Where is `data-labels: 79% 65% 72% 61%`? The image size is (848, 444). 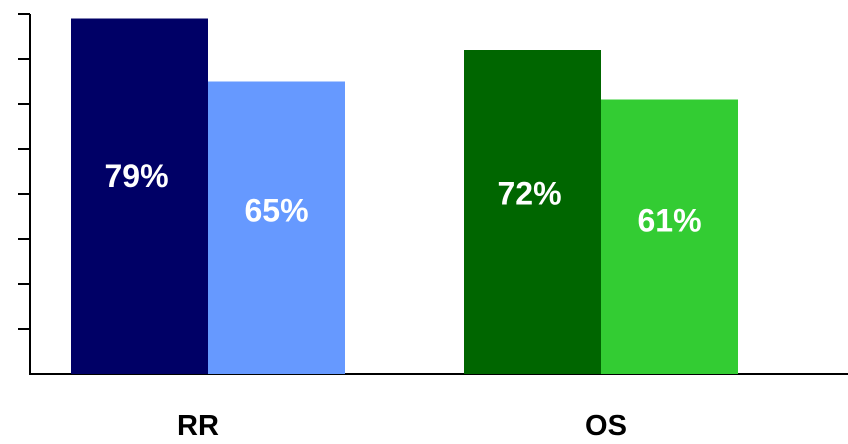 data-labels: 79% 65% 72% 61% is located at coordinates (402, 198).